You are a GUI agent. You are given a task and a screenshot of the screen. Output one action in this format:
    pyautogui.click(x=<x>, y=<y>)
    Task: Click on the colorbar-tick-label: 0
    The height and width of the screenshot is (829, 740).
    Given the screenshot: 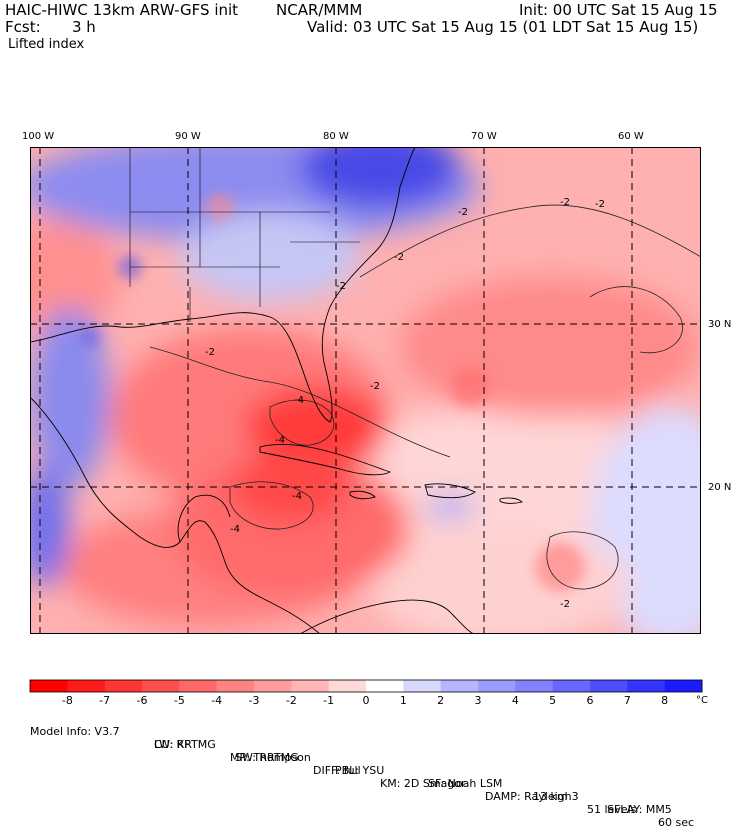 What is the action you would take?
    pyautogui.click(x=366, y=700)
    